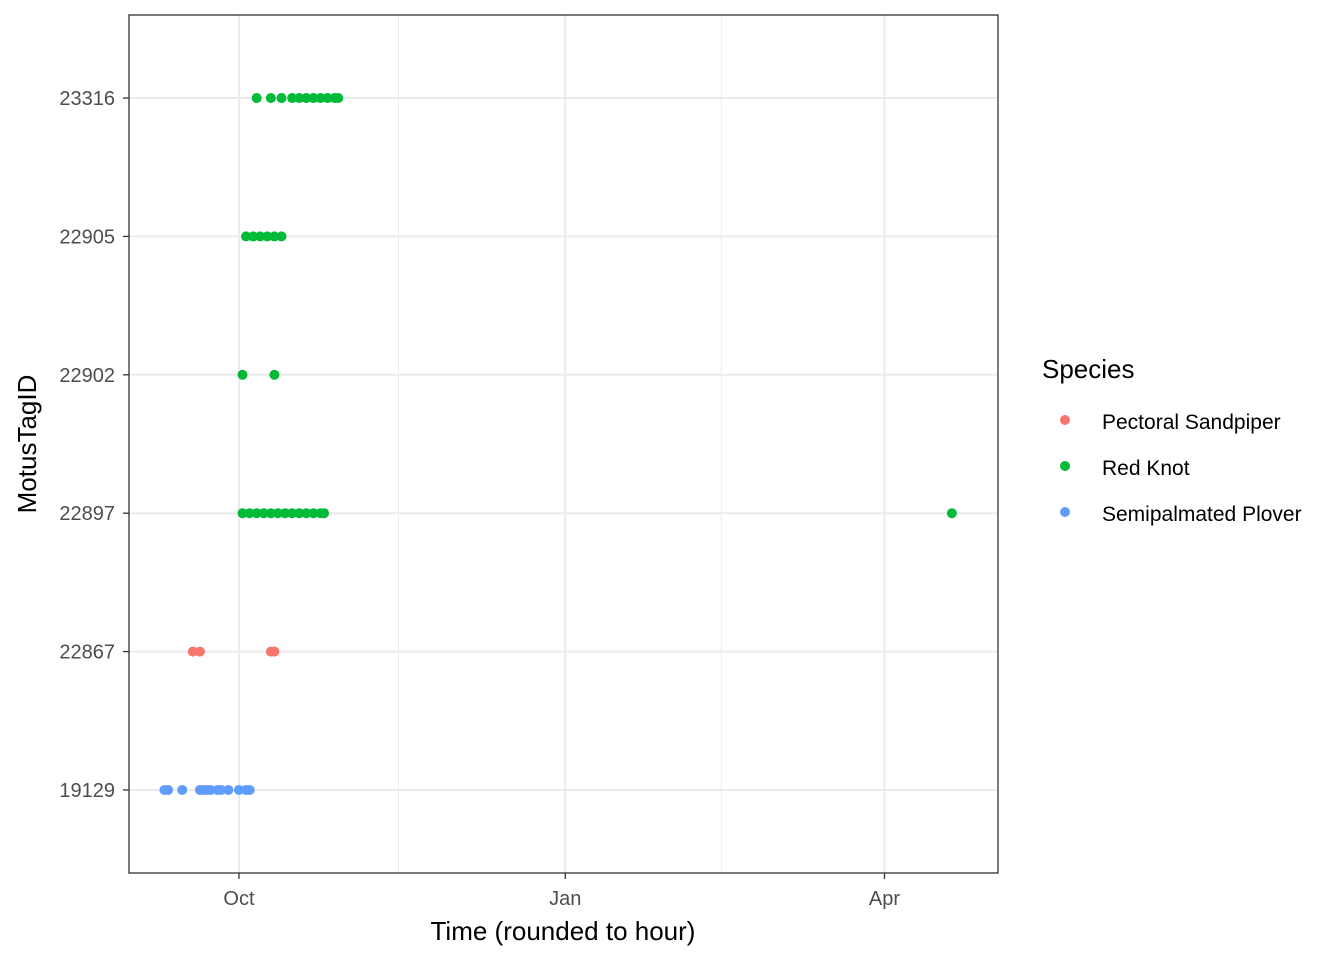 Image resolution: width=1344 pixels, height=960 pixels. I want to click on y-tick-label: 19129, so click(87, 791).